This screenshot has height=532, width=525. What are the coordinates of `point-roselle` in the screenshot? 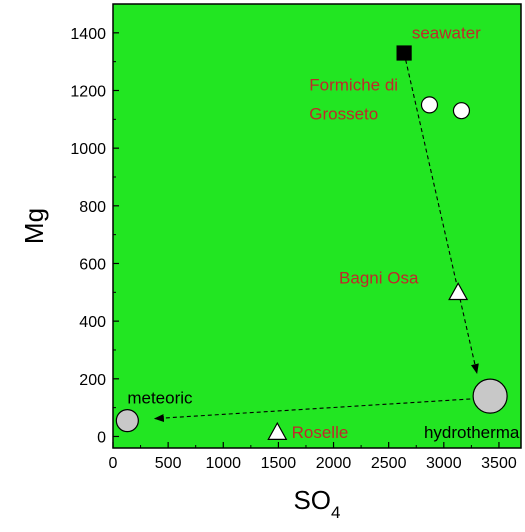 It's located at (277, 430).